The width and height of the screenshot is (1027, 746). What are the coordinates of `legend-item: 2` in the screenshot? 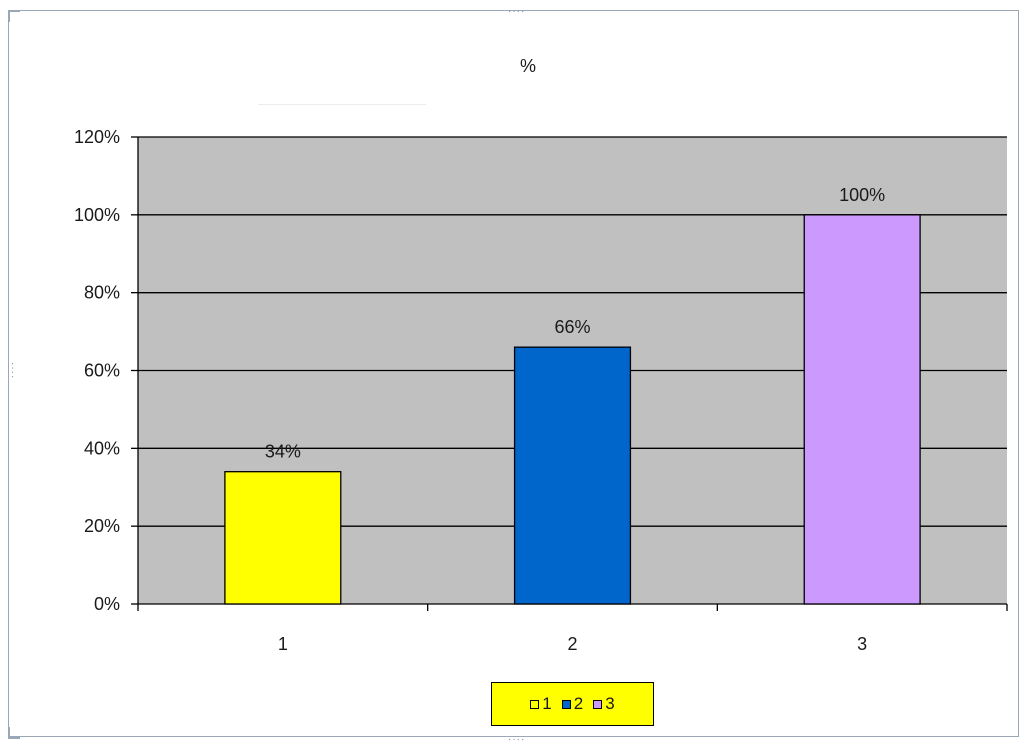 It's located at (572, 704).